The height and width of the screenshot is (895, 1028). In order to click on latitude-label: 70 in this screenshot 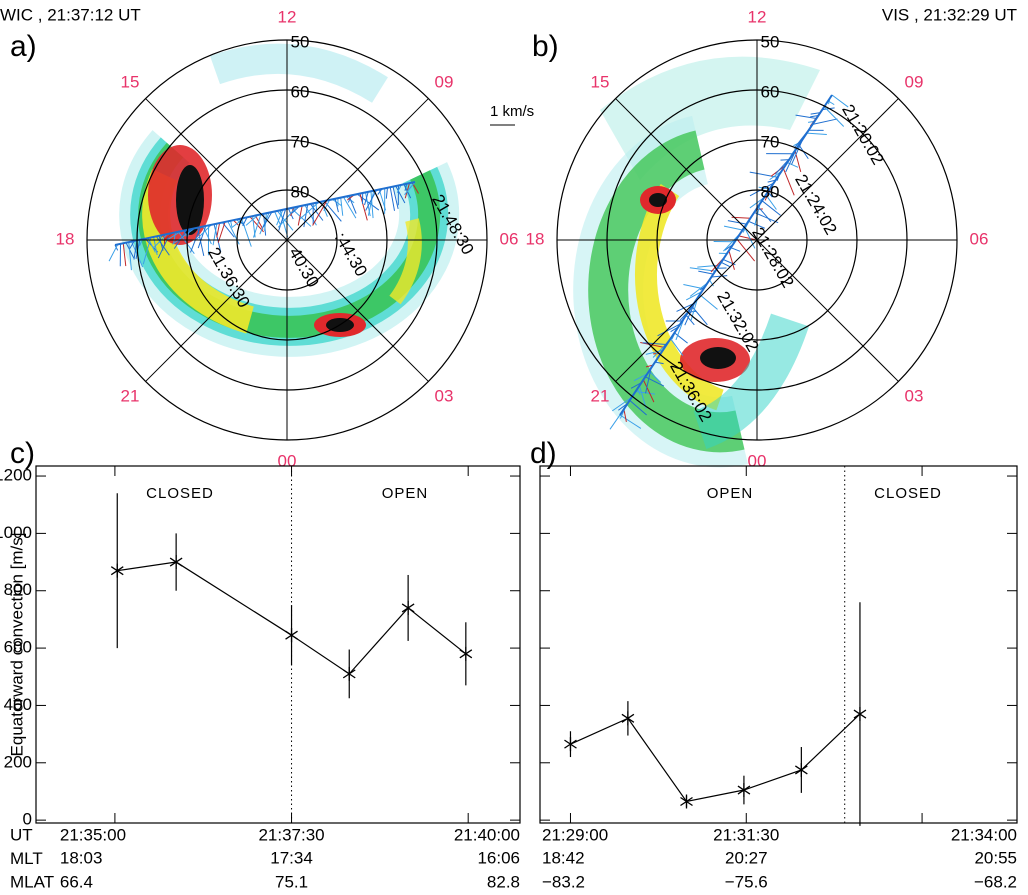, I will do `click(770, 141)`.